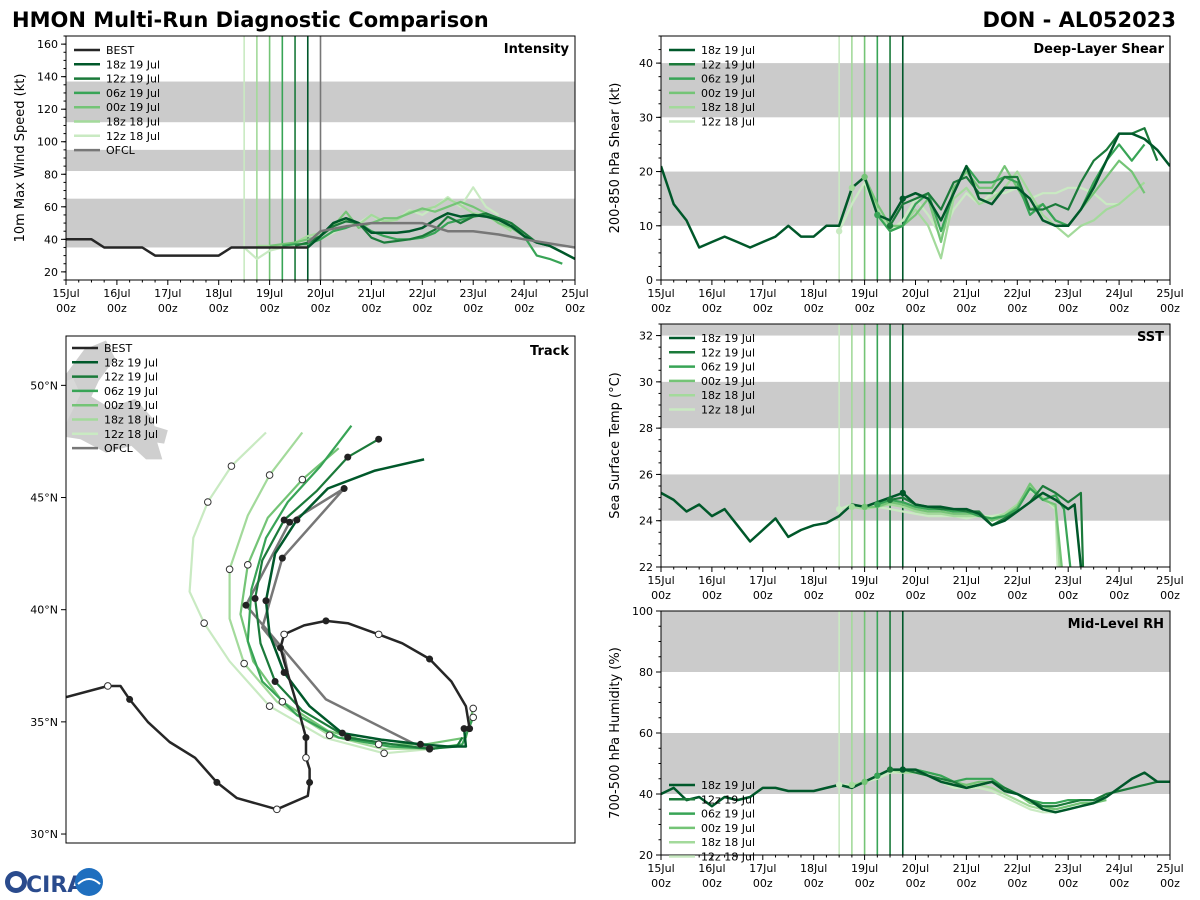  I want to click on sst-series-00z-19-jul, so click(963, 524).